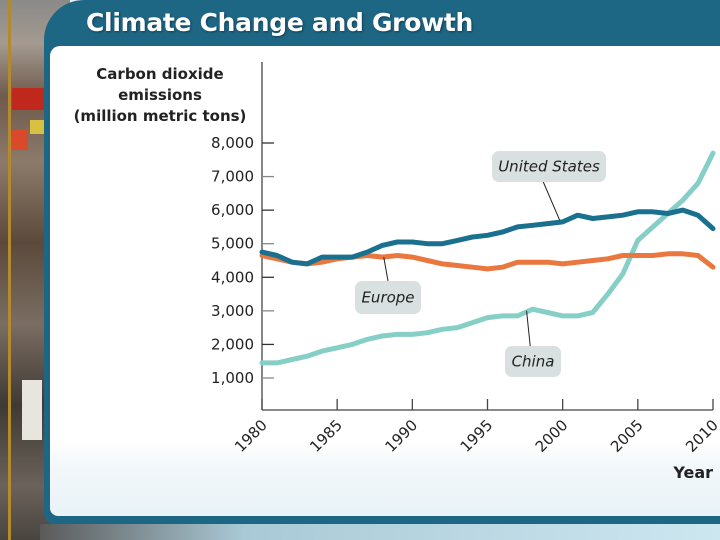 The width and height of the screenshot is (720, 540). Describe the element at coordinates (480, 264) in the screenshot. I see `chart-callouts: United States Europe China` at that location.